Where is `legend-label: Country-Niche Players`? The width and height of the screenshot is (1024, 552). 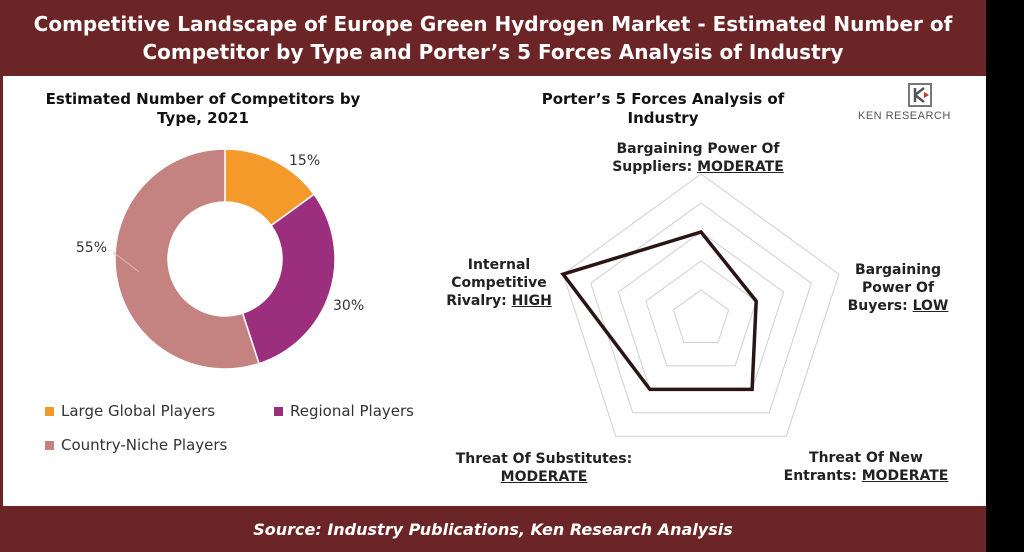 legend-label: Country-Niche Players is located at coordinates (144, 445).